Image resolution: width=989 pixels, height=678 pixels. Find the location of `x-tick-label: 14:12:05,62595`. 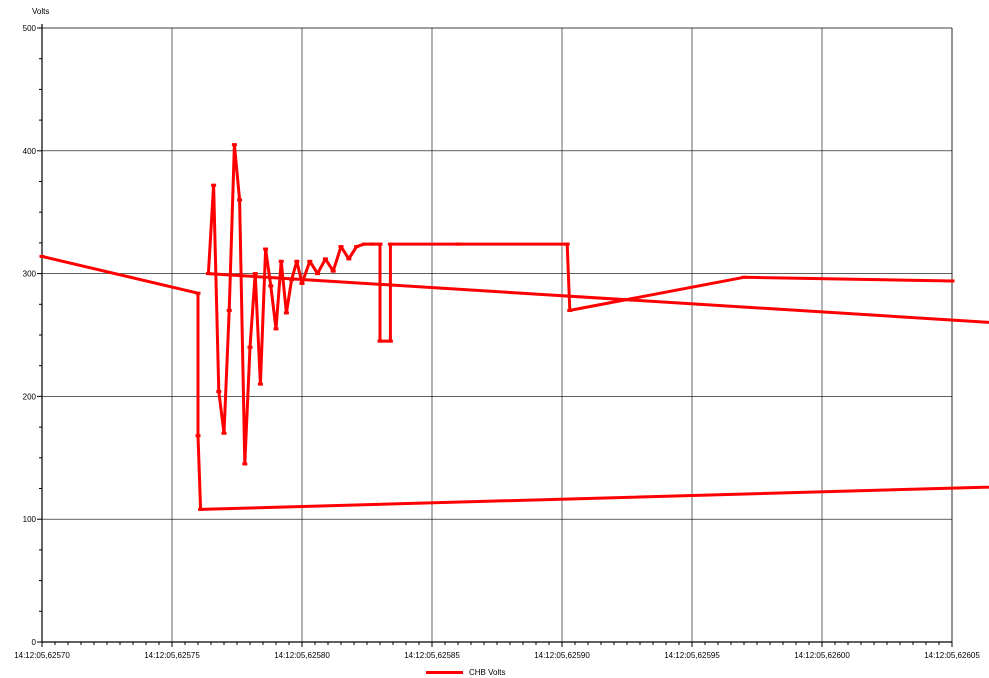

x-tick-label: 14:12:05,62595 is located at coordinates (692, 655).